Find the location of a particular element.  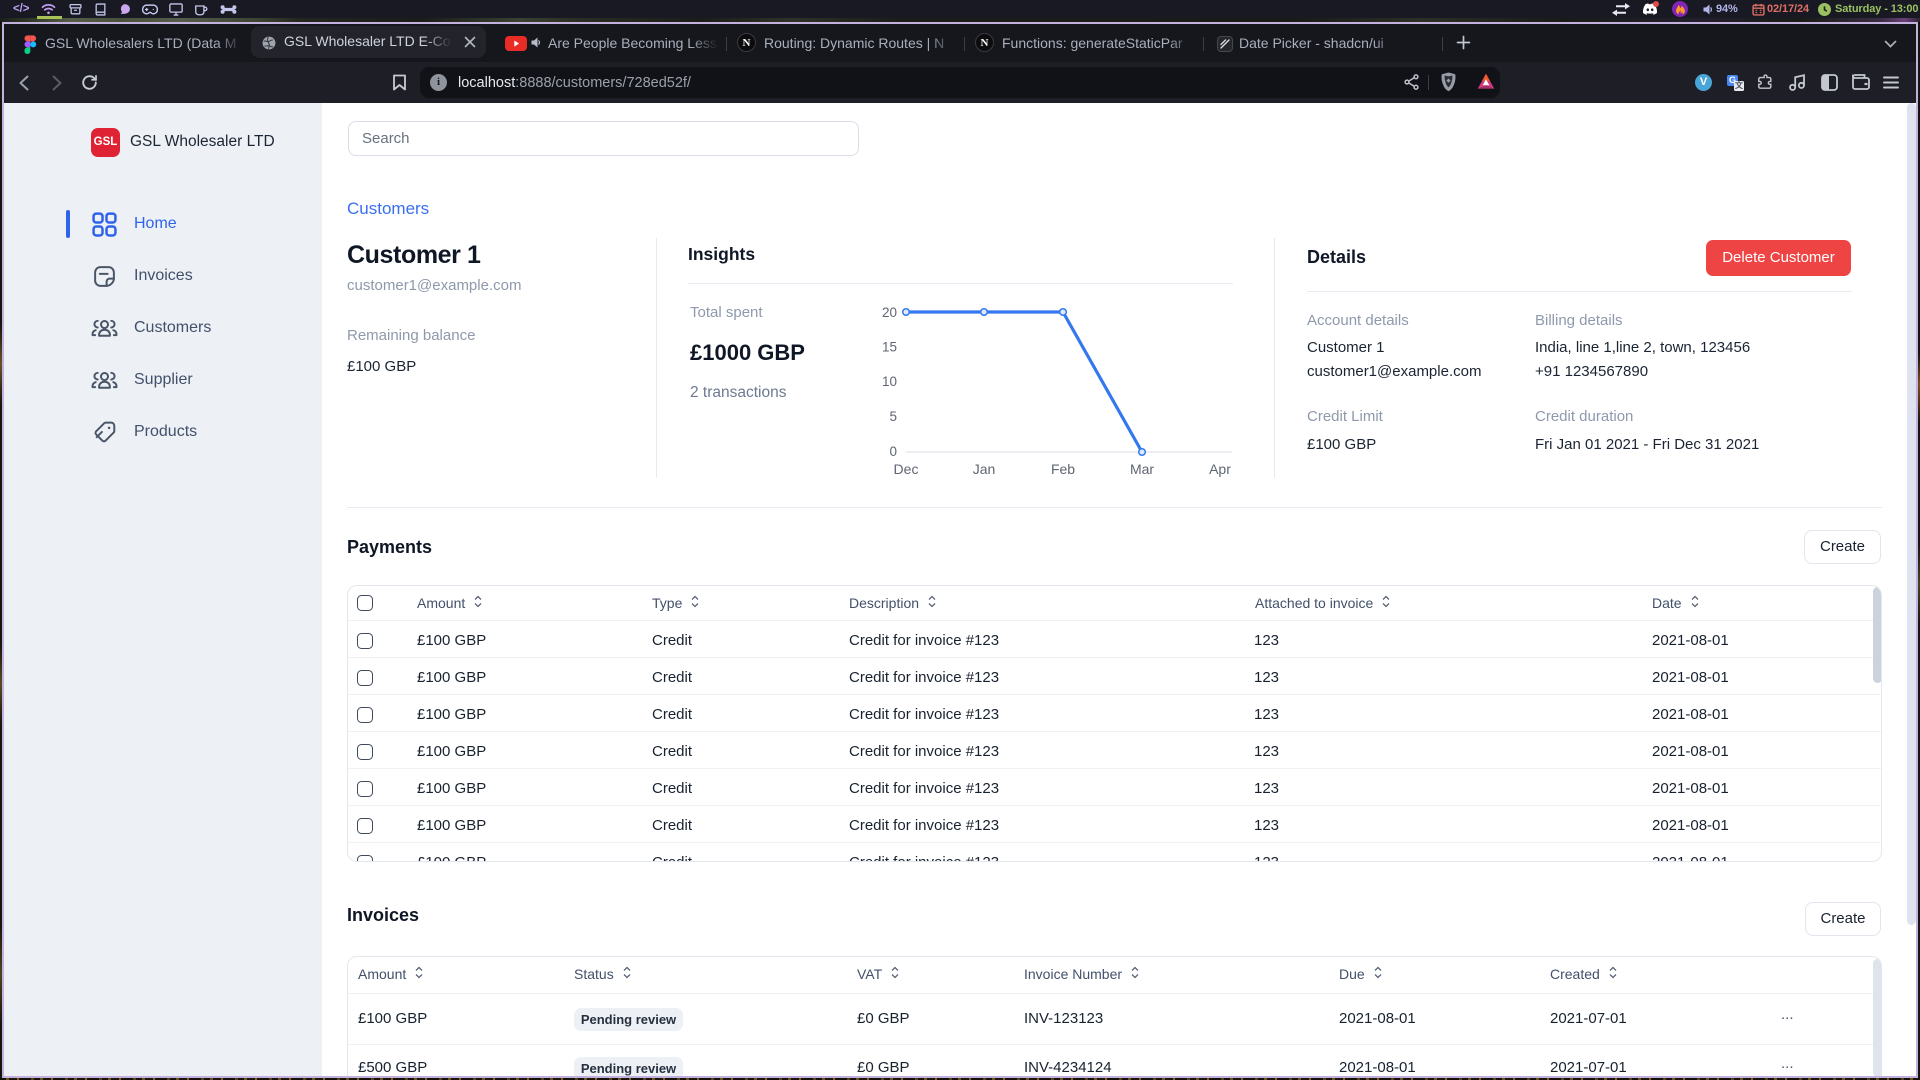

svg-text: Apr is located at coordinates (1220, 469).